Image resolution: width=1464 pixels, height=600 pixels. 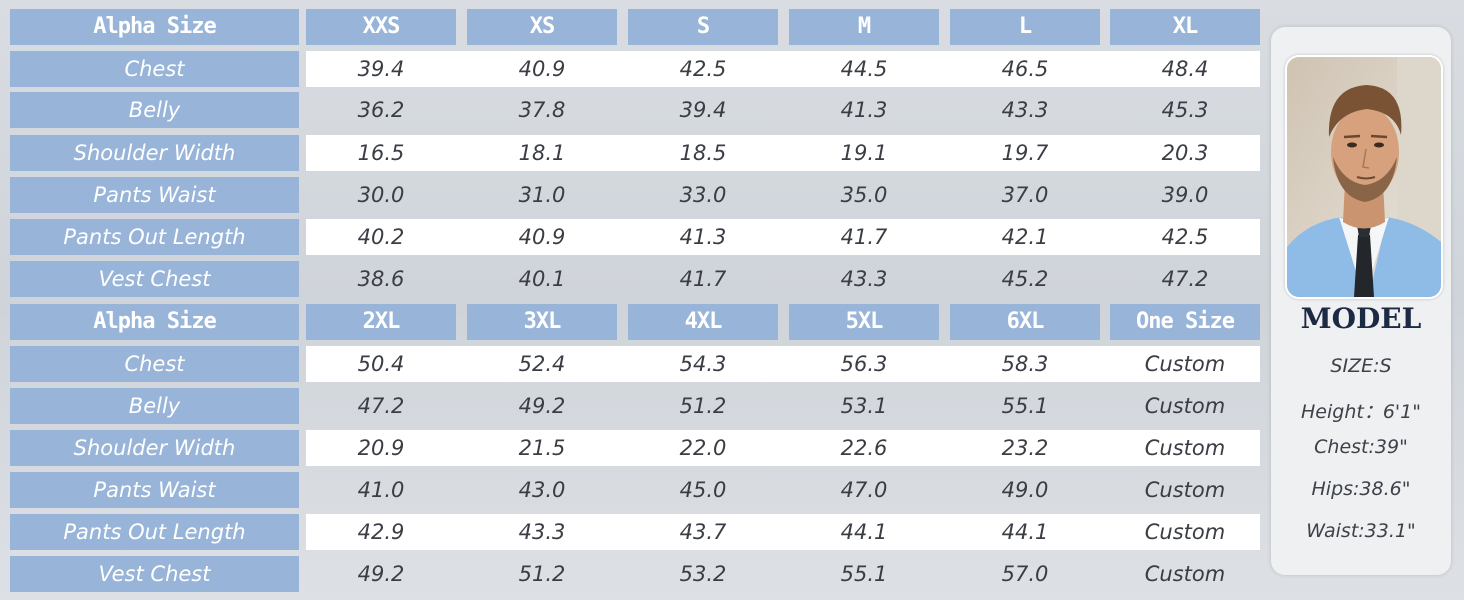 I want to click on table-row: Belly 47.2 49.2 51.2 53.1 55.1 Custom, so click(x=635, y=406).